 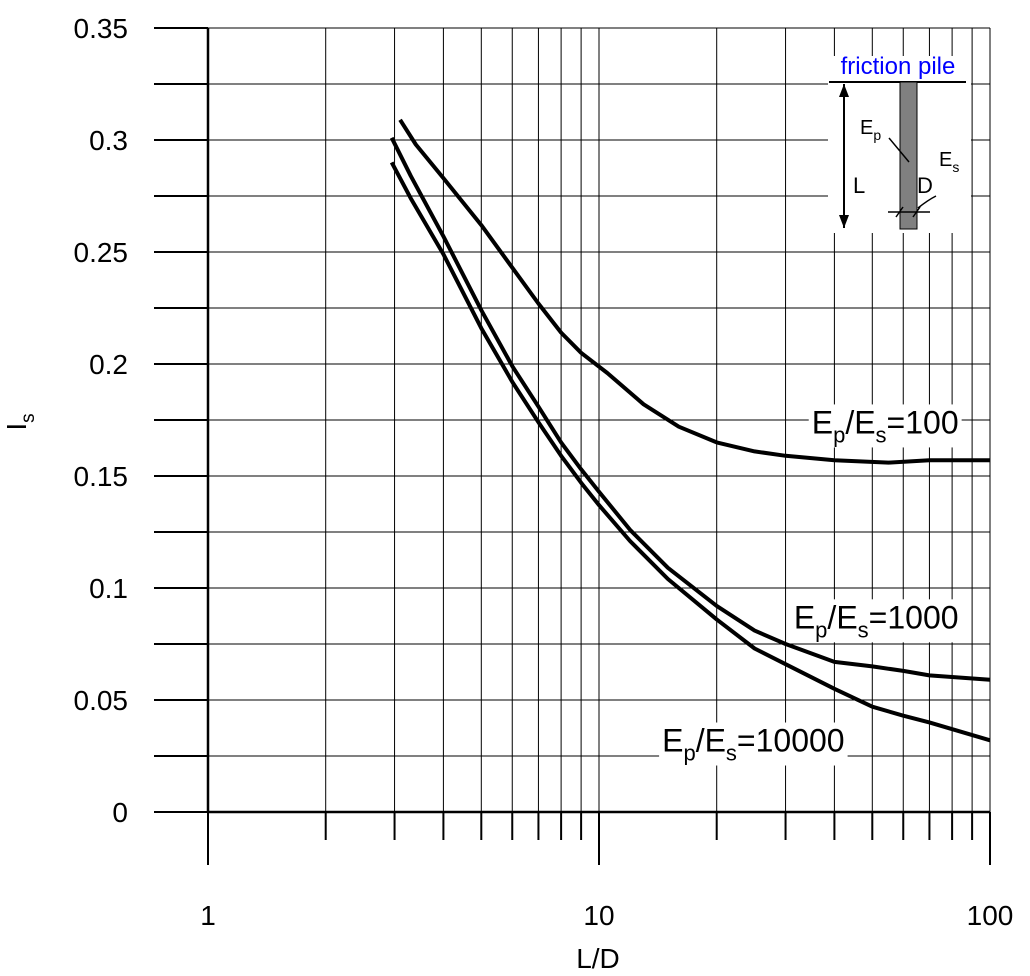 What do you see at coordinates (899, 212) in the screenshot?
I see `diameter-tick-left` at bounding box center [899, 212].